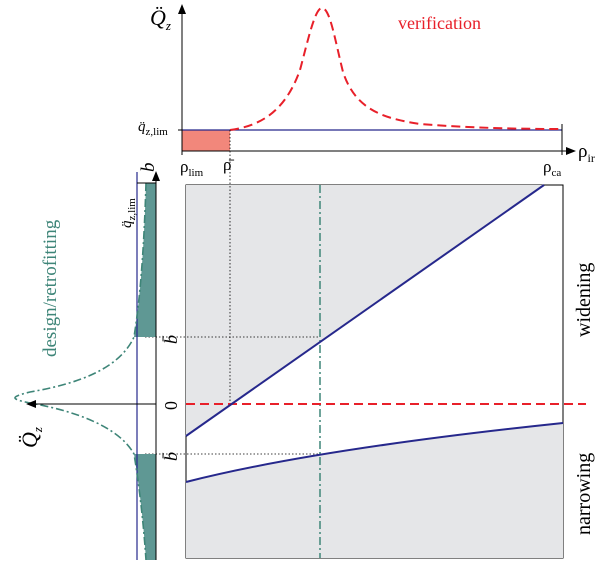 Image resolution: width=598 pixels, height=570 pixels. What do you see at coordinates (396, 68) in the screenshot?
I see `verification-curve` at bounding box center [396, 68].